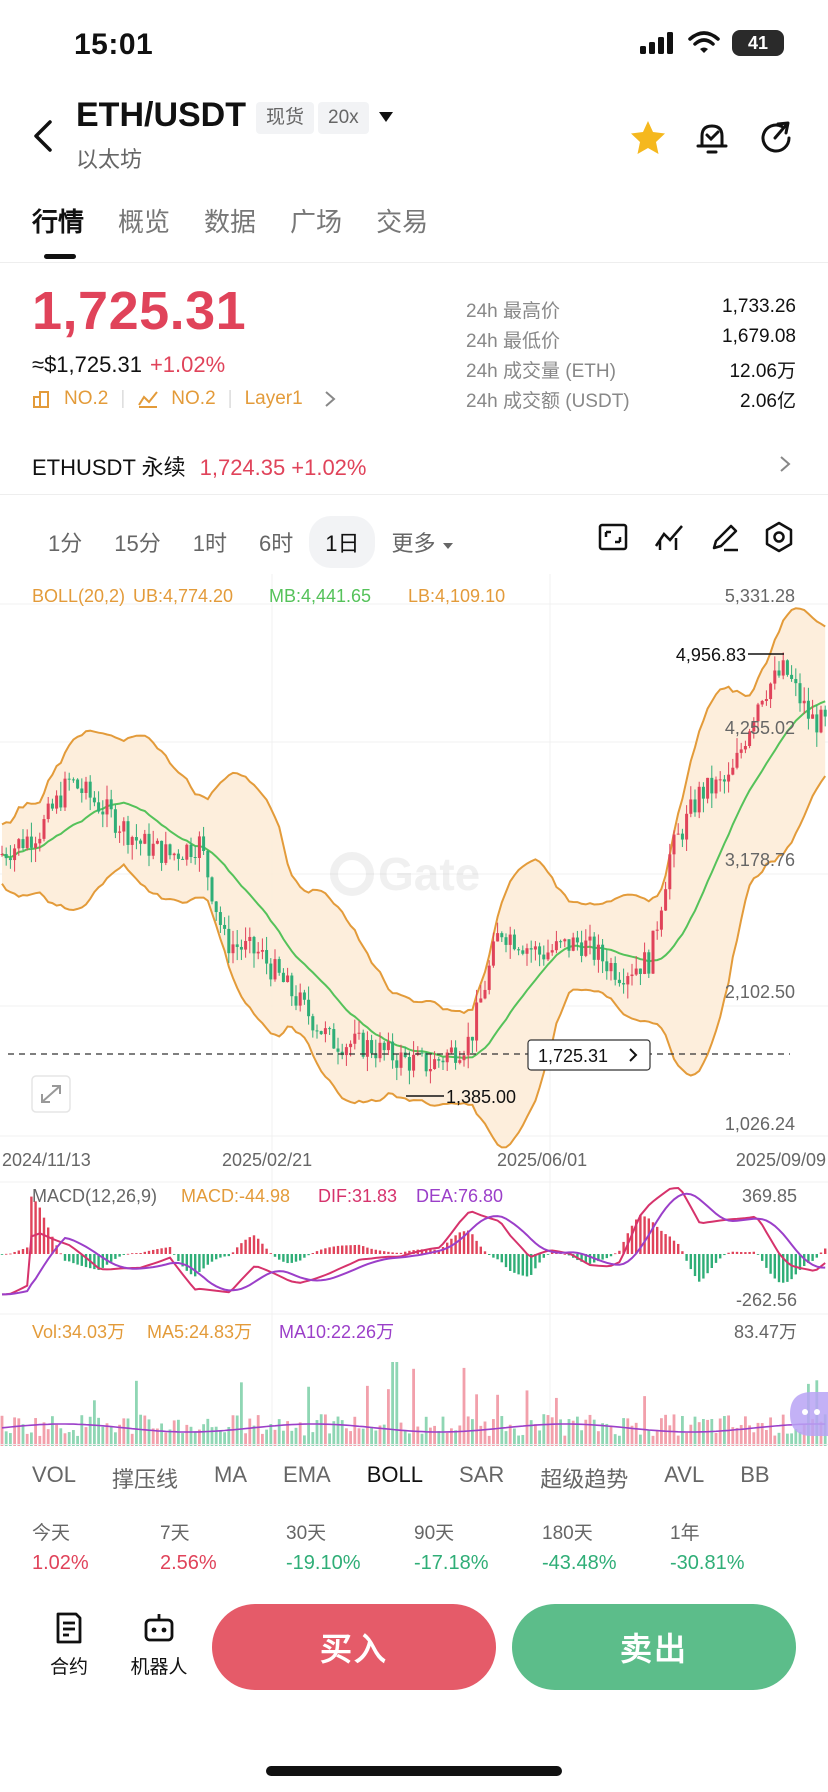 This screenshot has height=1792, width=828. Describe the element at coordinates (669, 537) in the screenshot. I see `indicator-icon` at that location.